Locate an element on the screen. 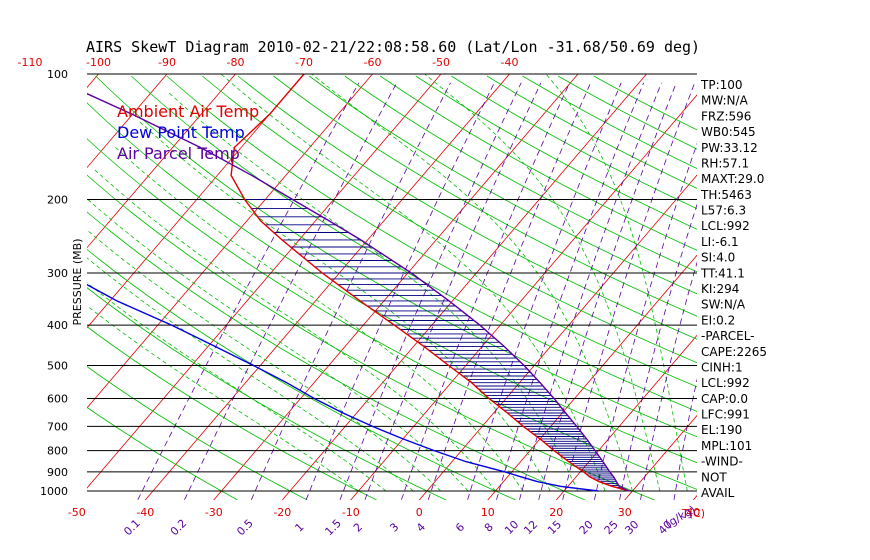  legend-entry: Air Parcel Temp is located at coordinates (178, 153).